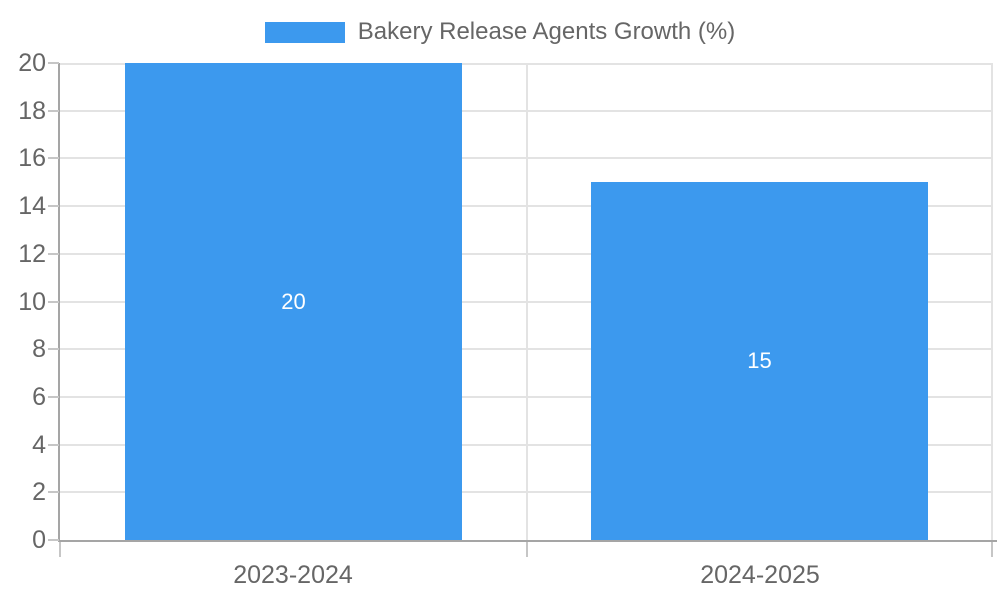  I want to click on y-tick-label: 4, so click(39, 444).